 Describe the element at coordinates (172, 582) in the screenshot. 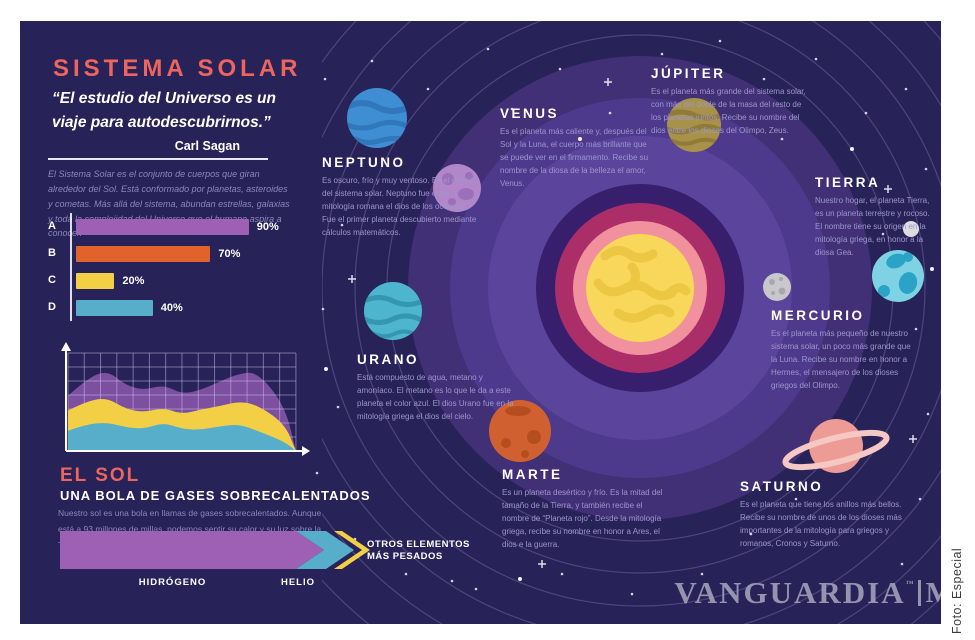

I see `hydrogen-label: HIDRÓGENO` at that location.